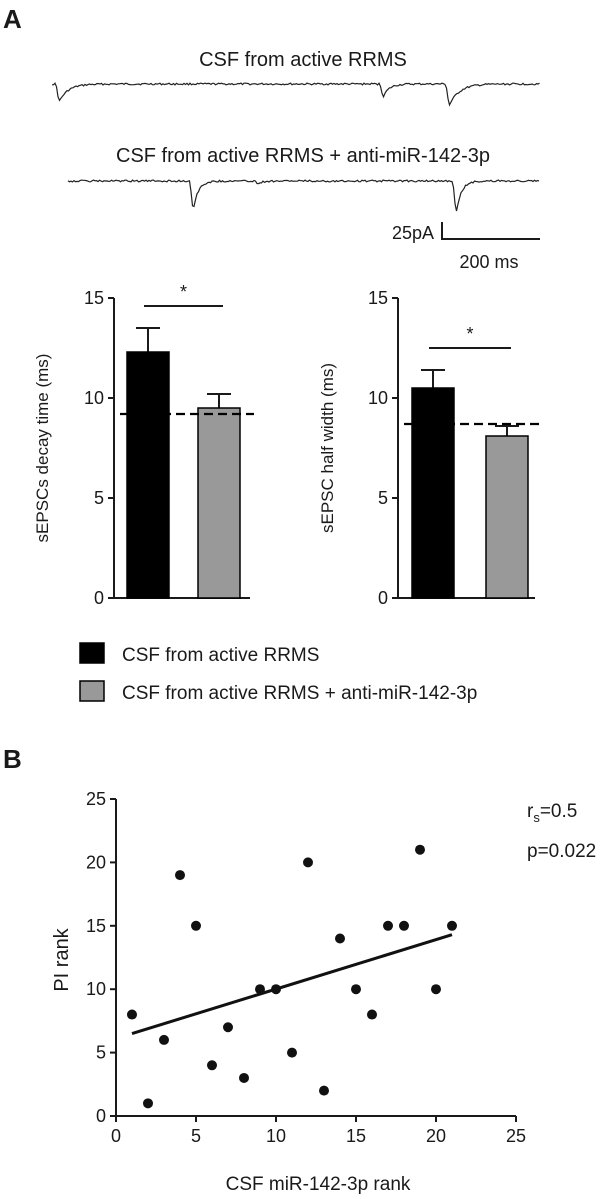  What do you see at coordinates (327, 448) in the screenshot?
I see `bar2-ylabel: sEPSC half width (ms)` at bounding box center [327, 448].